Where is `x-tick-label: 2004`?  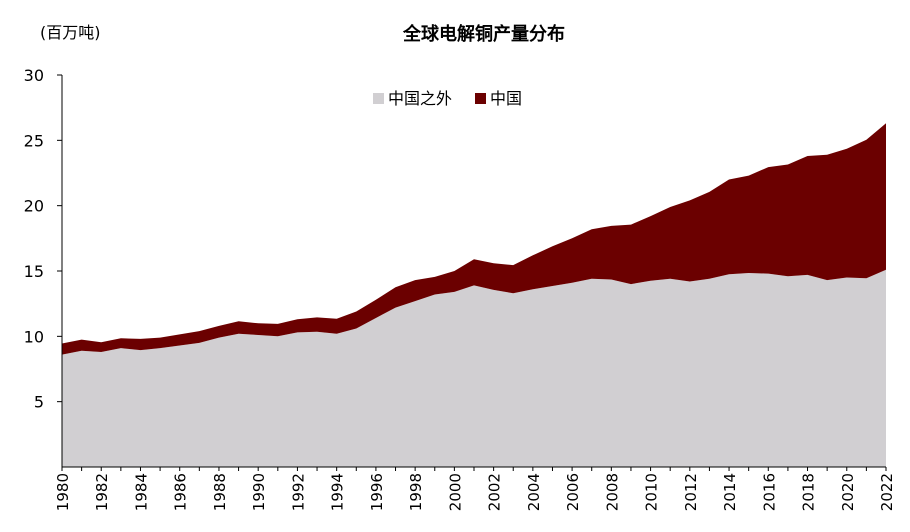
x-tick-label: 2004 is located at coordinates (534, 492).